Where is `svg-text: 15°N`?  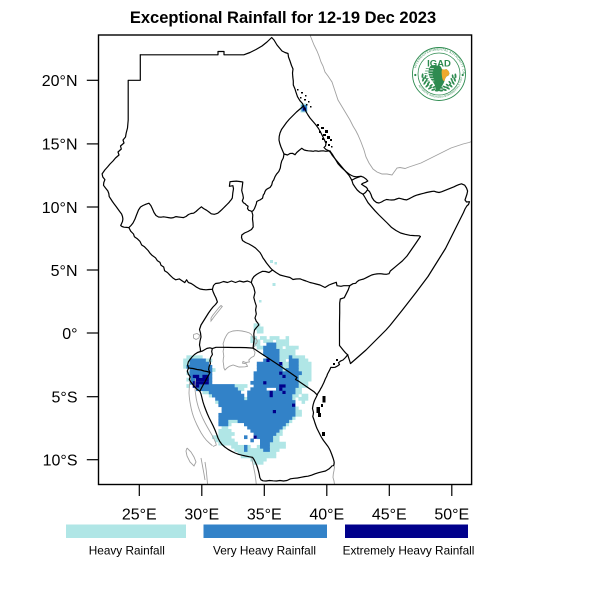
svg-text: 15°N is located at coordinates (60, 145).